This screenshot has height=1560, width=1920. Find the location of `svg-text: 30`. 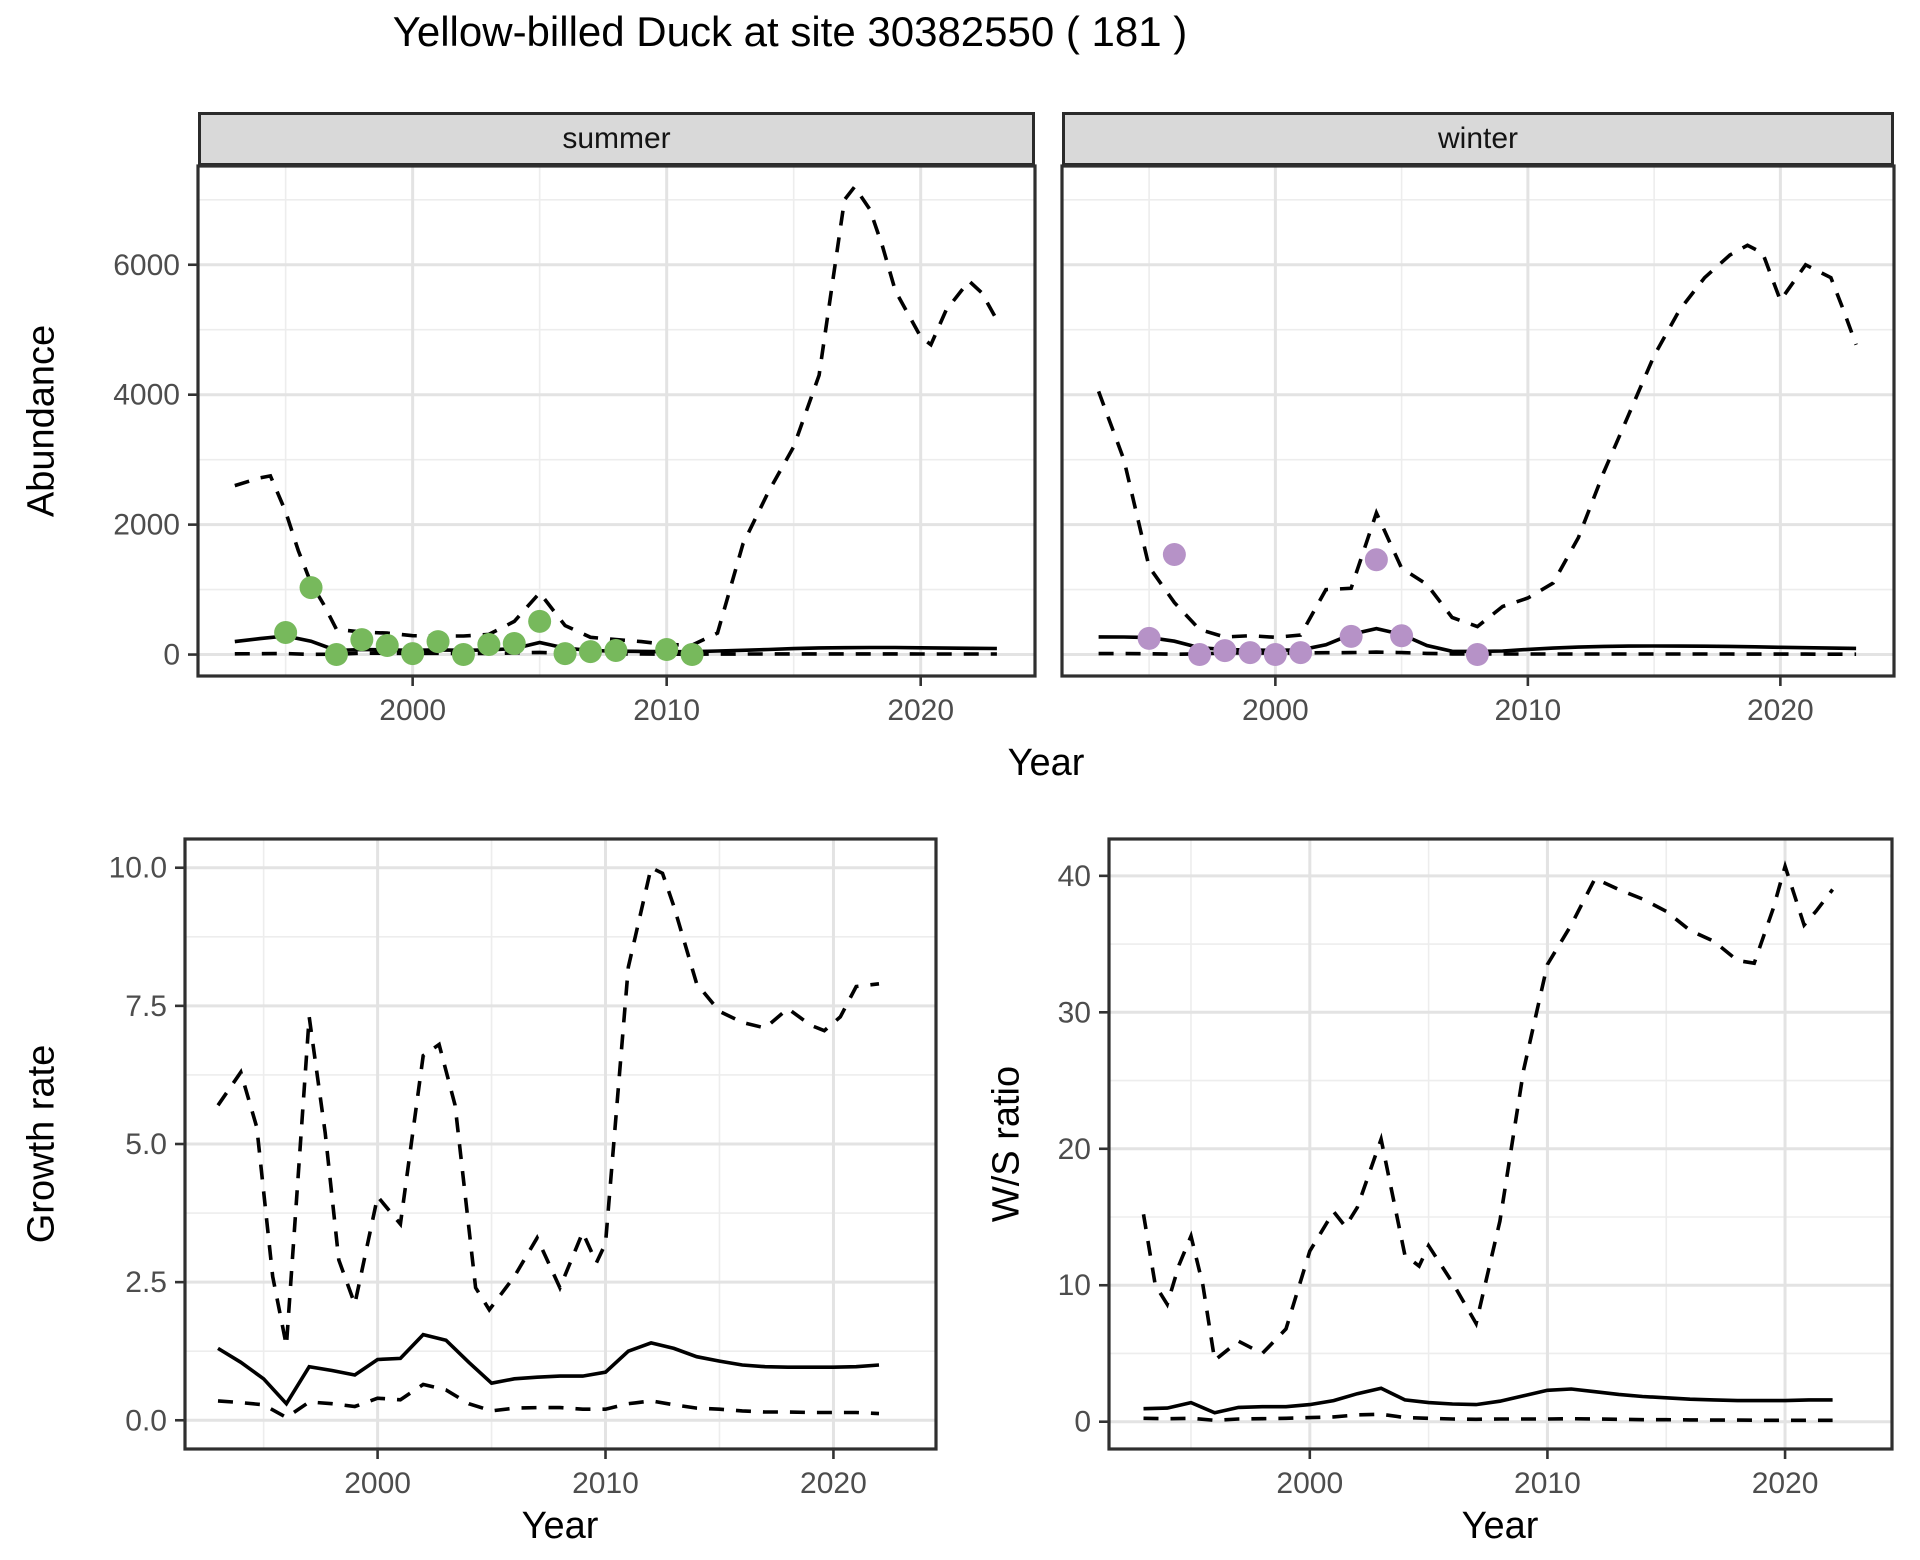

svg-text: 30 is located at coordinates (1074, 1012).